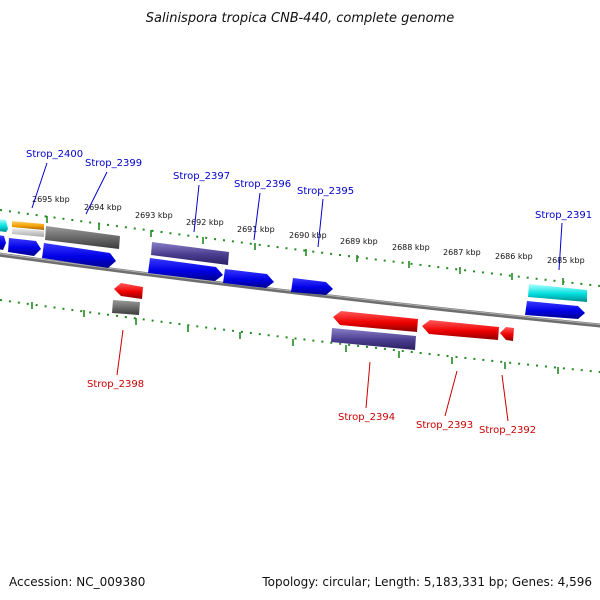 The width and height of the screenshot is (600, 600). Describe the element at coordinates (514, 256) in the screenshot. I see `tick-label: 2686 kbp` at that location.